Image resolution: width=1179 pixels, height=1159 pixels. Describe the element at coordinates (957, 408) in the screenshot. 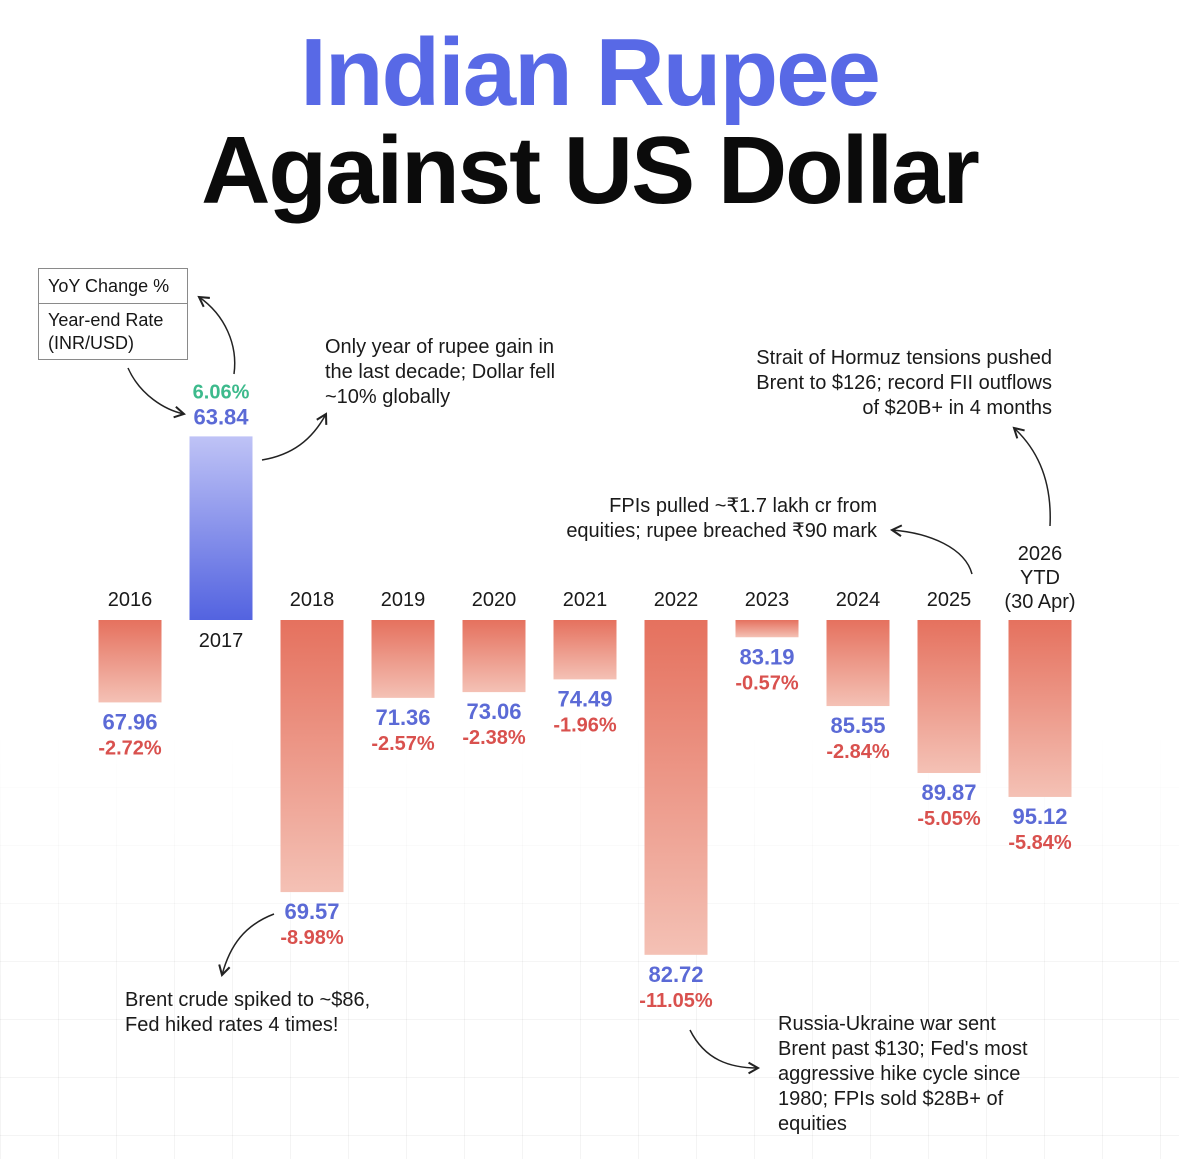

I see `annotation-2026-line-3: of $20B+ in 4 months` at that location.